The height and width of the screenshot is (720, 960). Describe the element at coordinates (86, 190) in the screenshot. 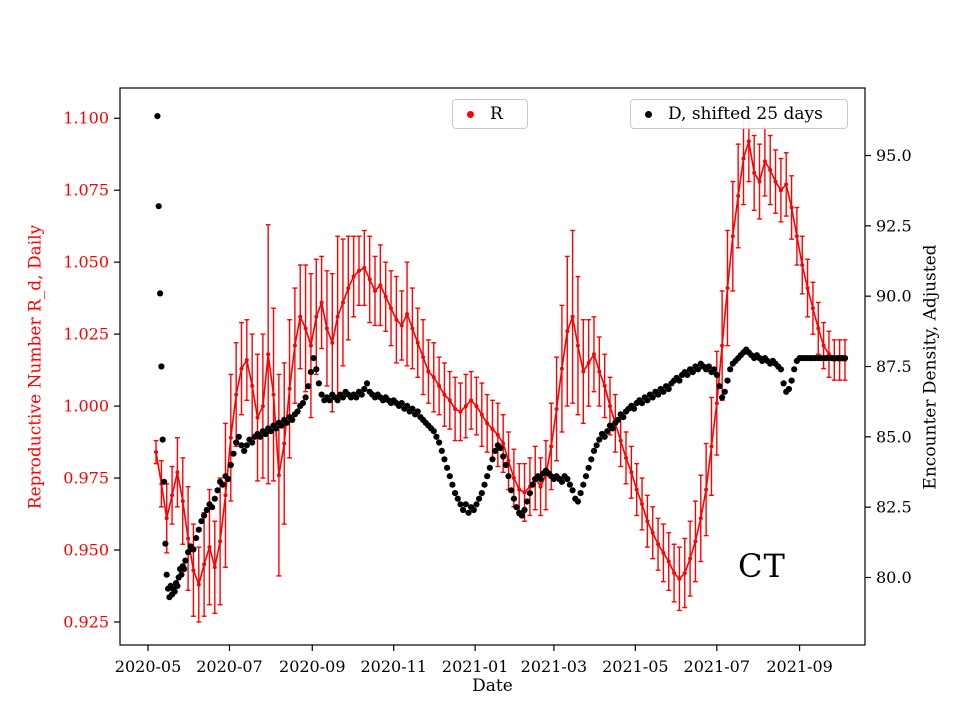

I see `svg-text: 1.075` at that location.